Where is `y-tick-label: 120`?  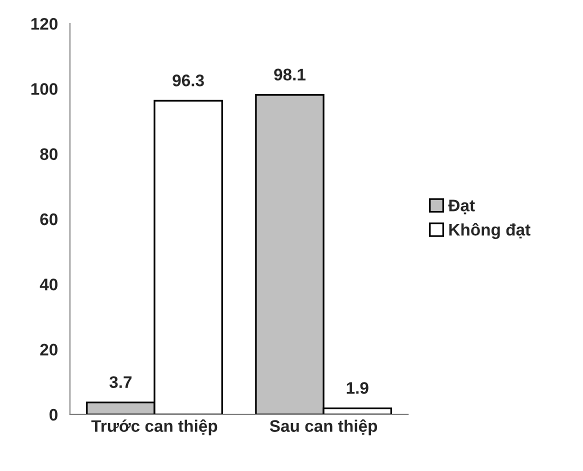 y-tick-label: 120 is located at coordinates (44, 24).